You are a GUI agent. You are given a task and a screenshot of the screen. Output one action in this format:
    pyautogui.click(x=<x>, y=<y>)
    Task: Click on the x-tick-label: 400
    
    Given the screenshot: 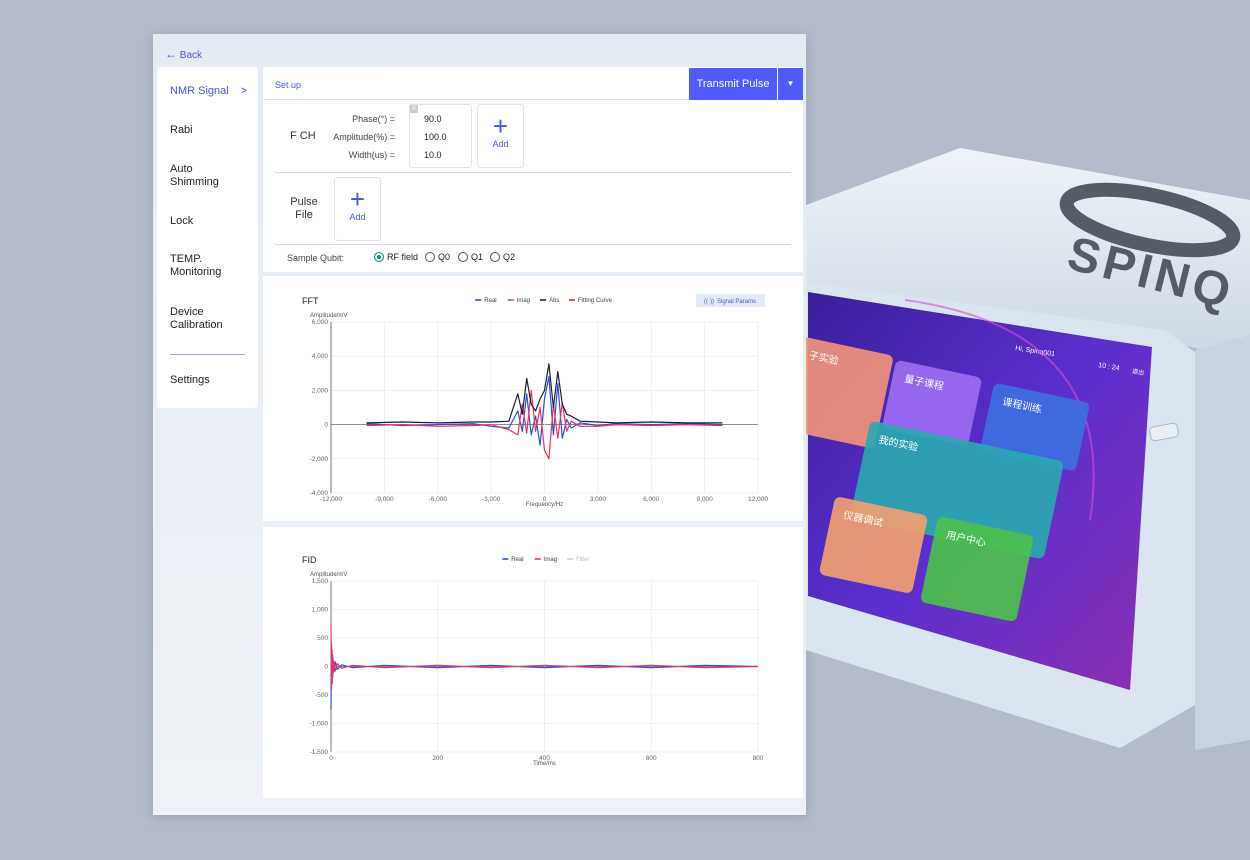 What is the action you would take?
    pyautogui.click(x=544, y=758)
    